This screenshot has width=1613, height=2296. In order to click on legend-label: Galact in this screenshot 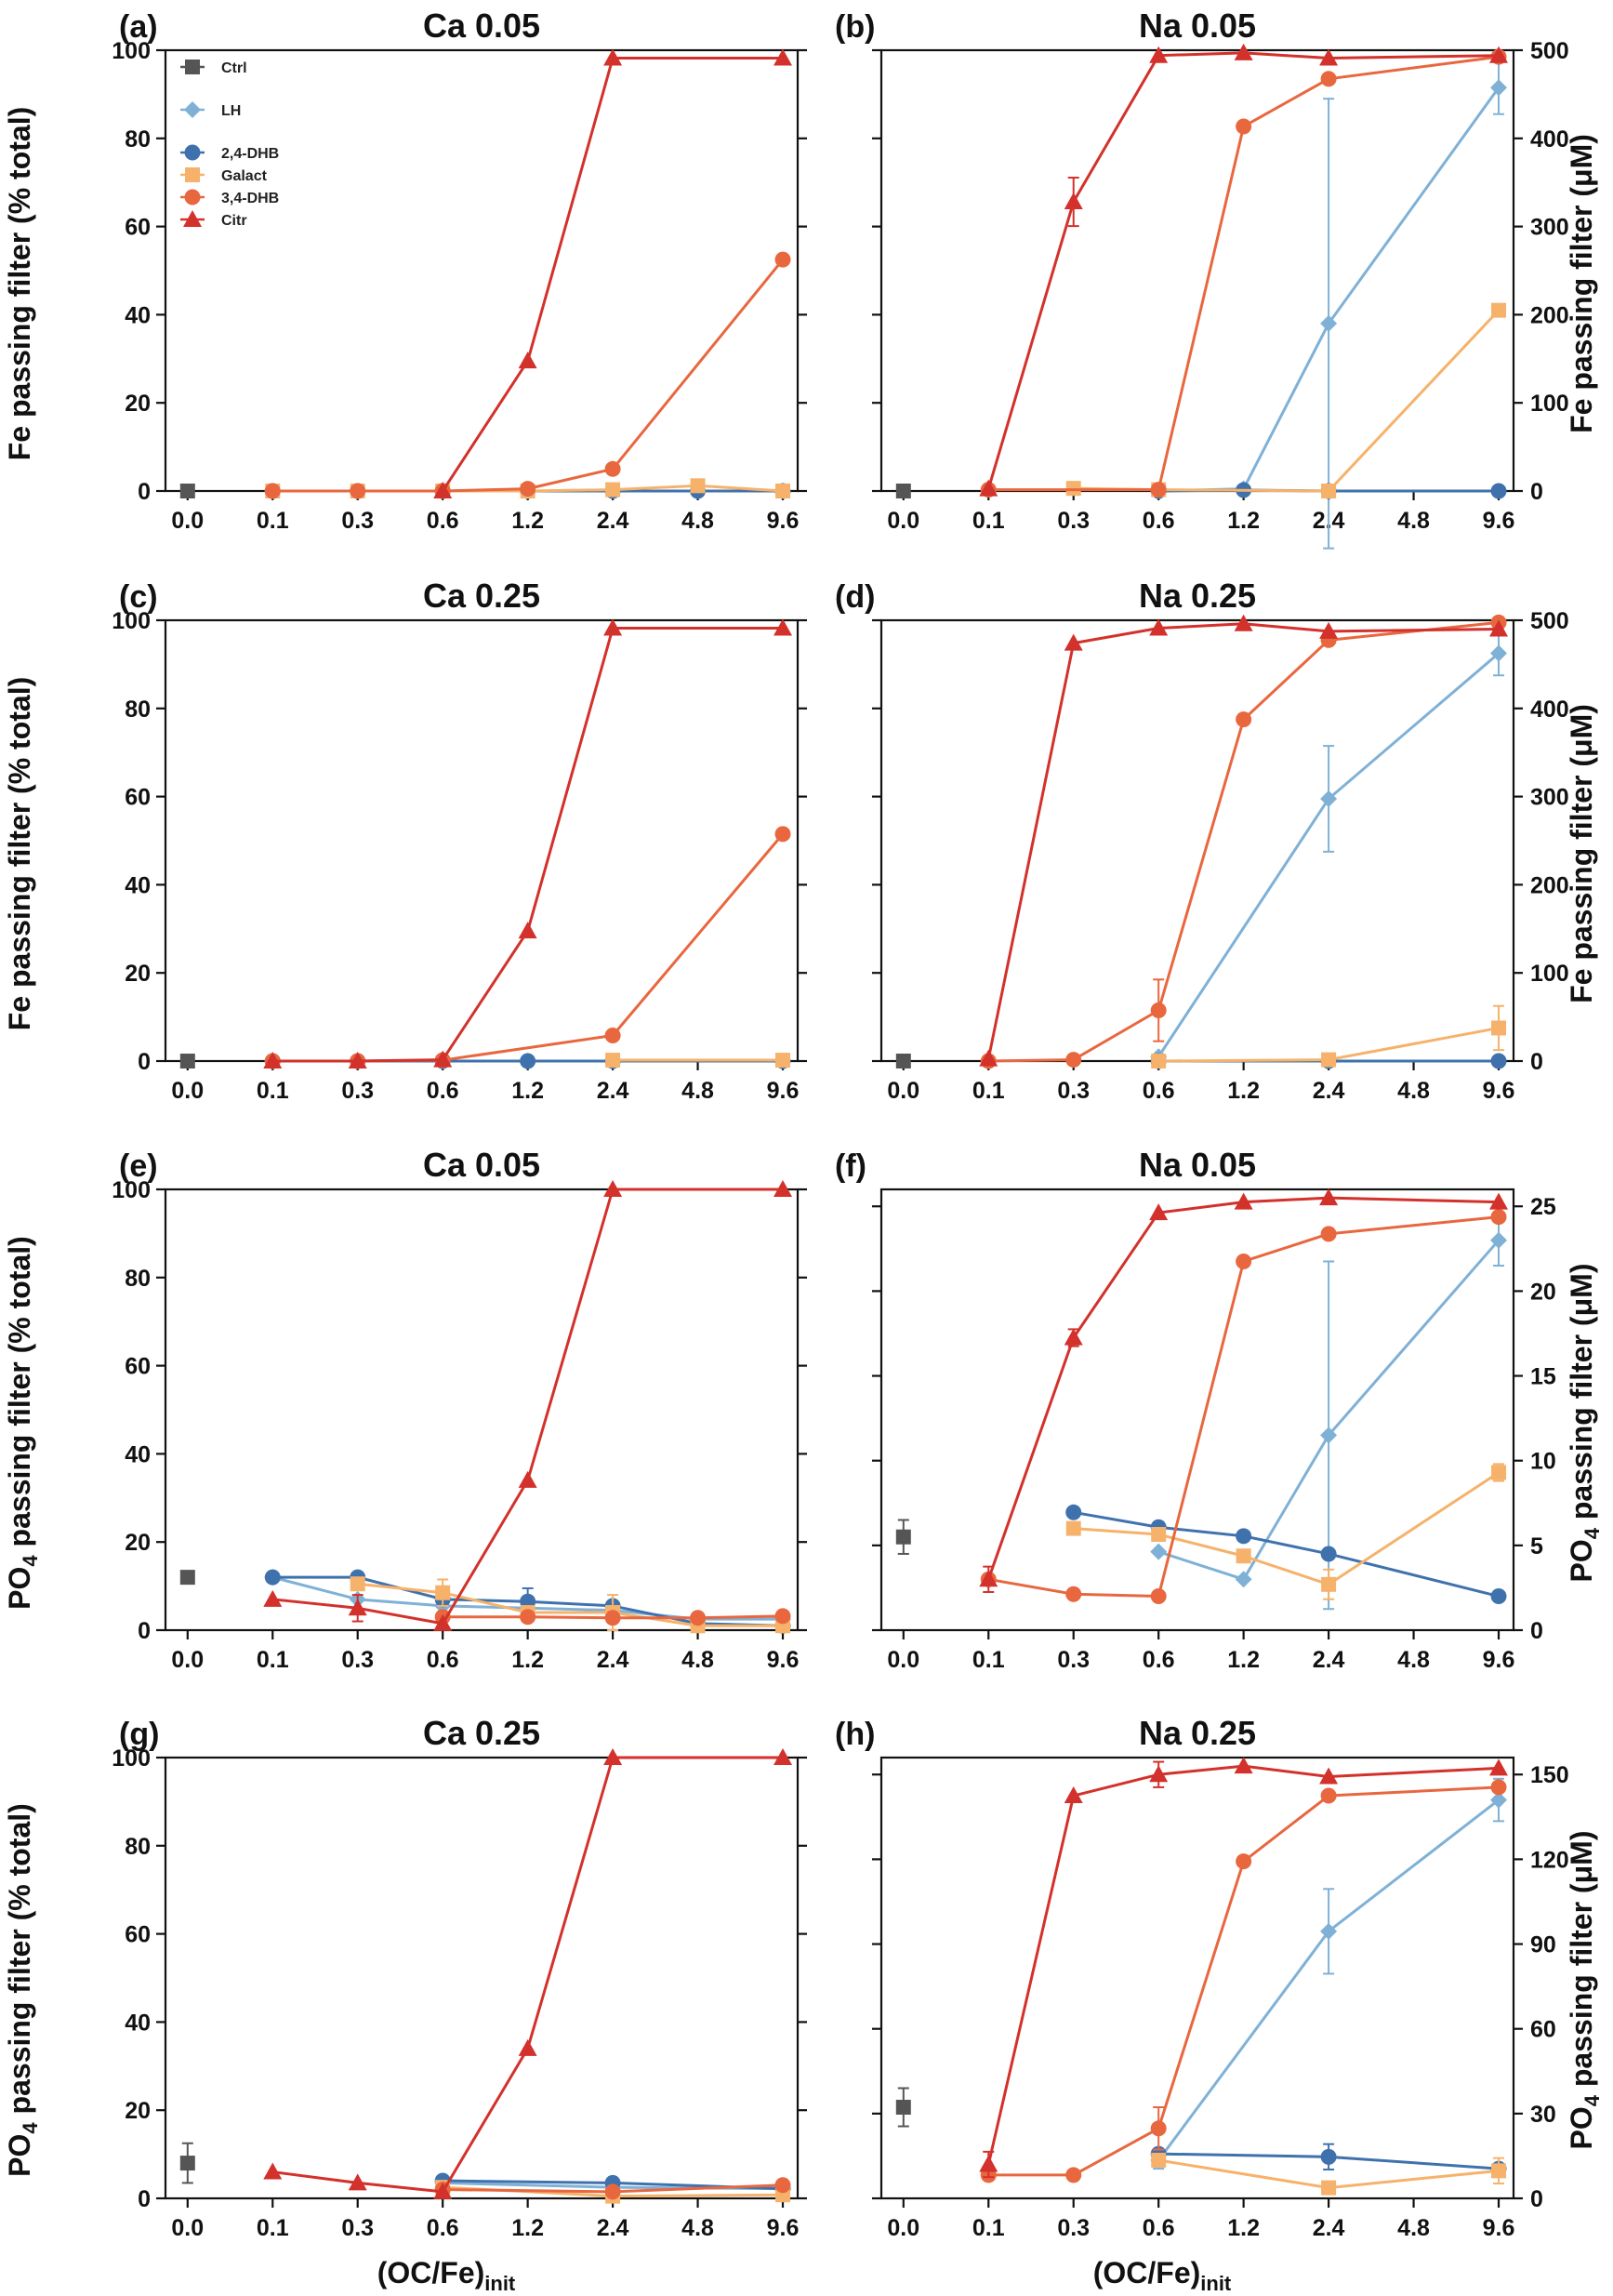, I will do `click(244, 176)`.